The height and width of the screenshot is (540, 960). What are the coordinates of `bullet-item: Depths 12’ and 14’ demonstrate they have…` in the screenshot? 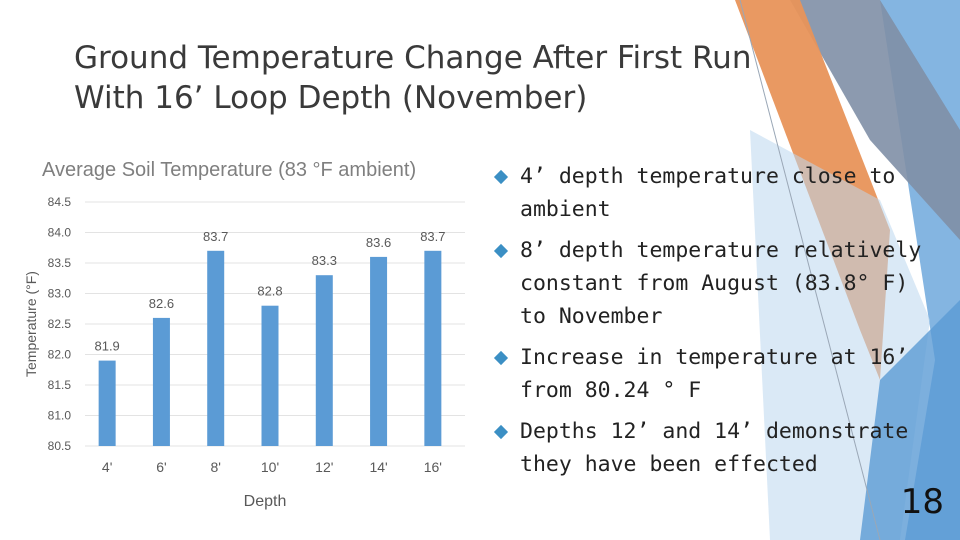 It's located at (713, 448).